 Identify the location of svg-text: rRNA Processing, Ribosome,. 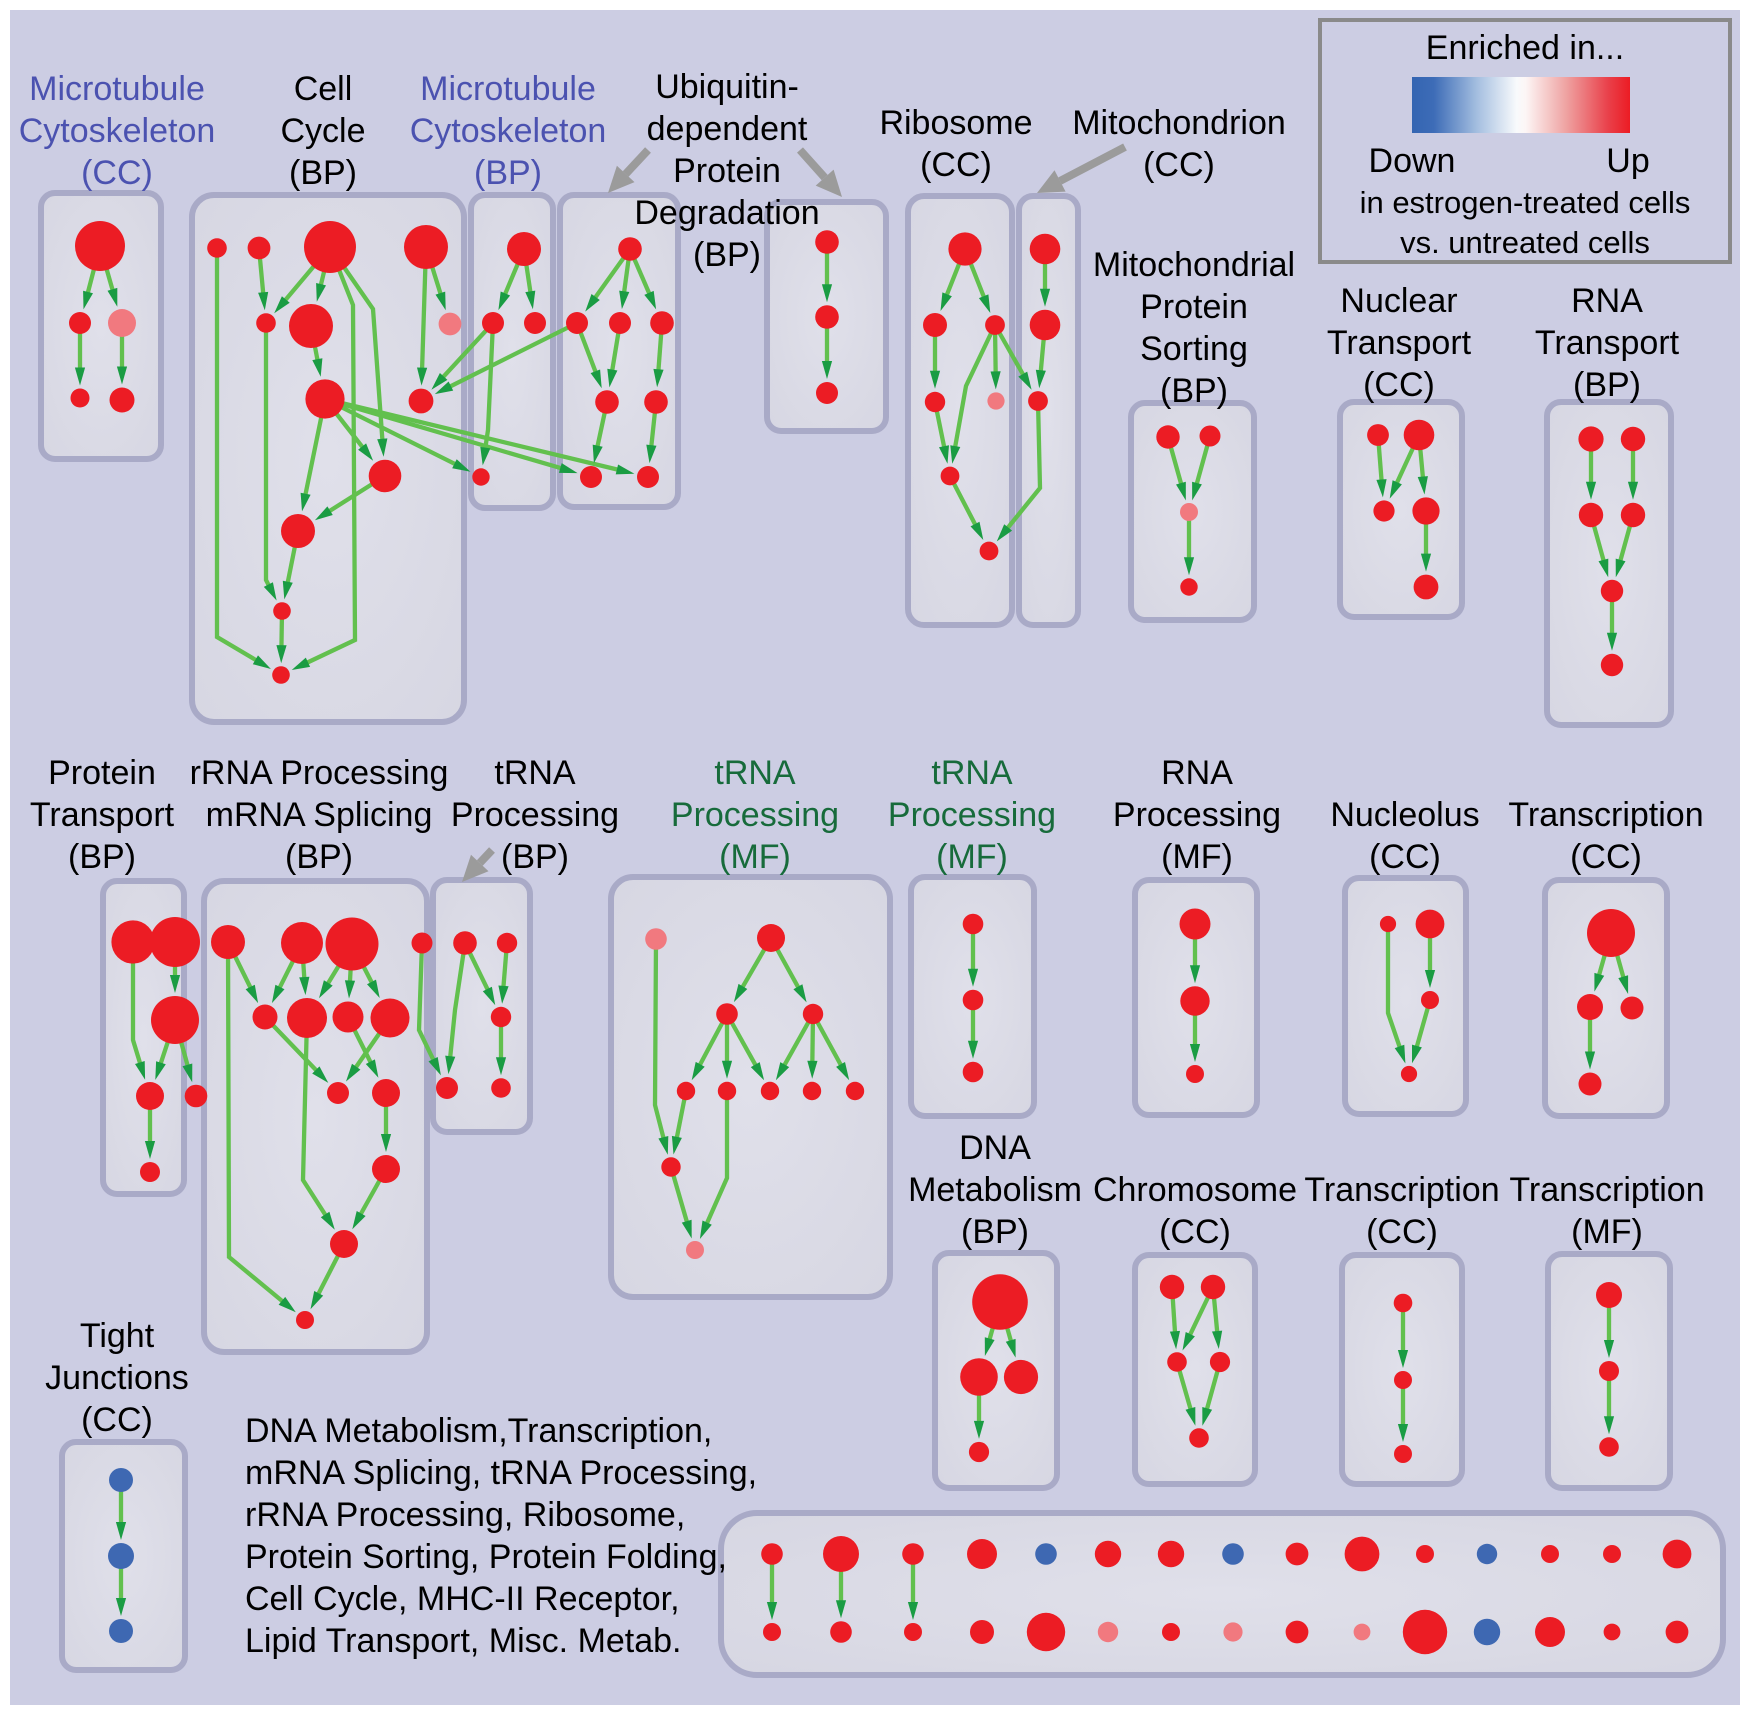
(465, 1515).